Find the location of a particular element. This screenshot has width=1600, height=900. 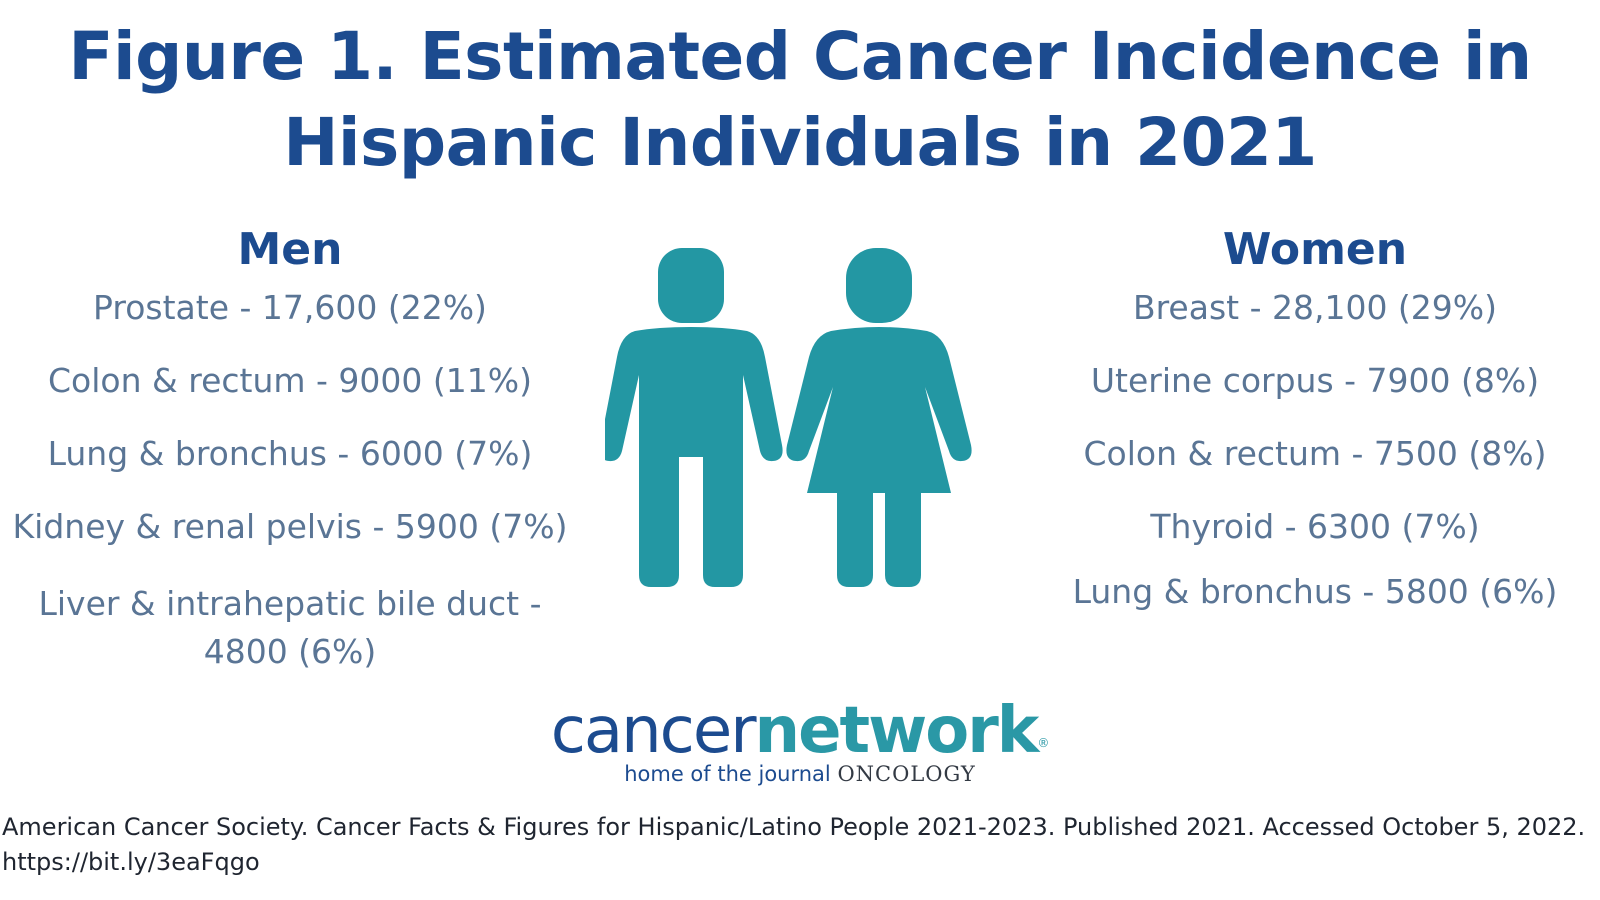

people-illustration is located at coordinates (788, 417).